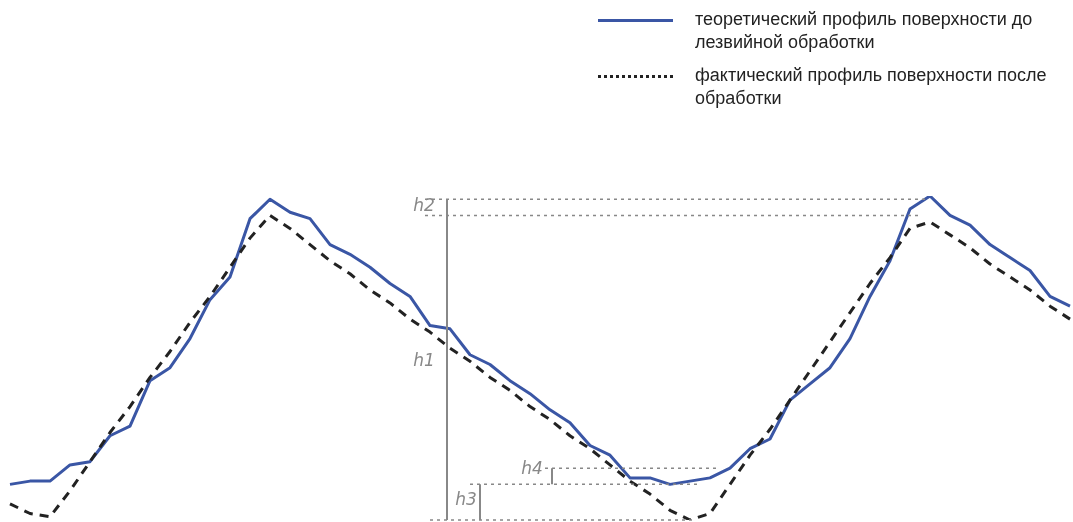 This screenshot has height=522, width=1073. I want to click on annotation: h4, so click(532, 468).